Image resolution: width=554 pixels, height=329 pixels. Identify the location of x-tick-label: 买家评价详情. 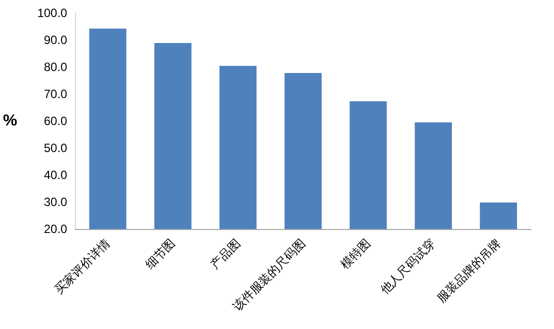
(82, 266).